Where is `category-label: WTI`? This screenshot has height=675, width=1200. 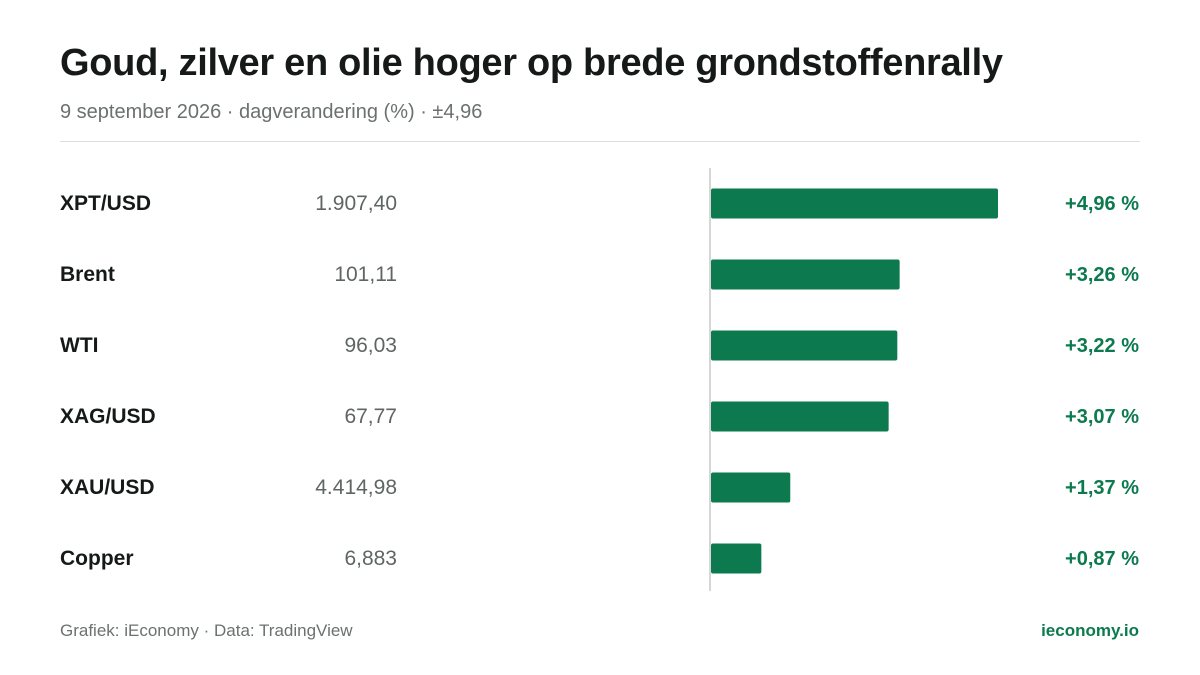
category-label: WTI is located at coordinates (79, 345).